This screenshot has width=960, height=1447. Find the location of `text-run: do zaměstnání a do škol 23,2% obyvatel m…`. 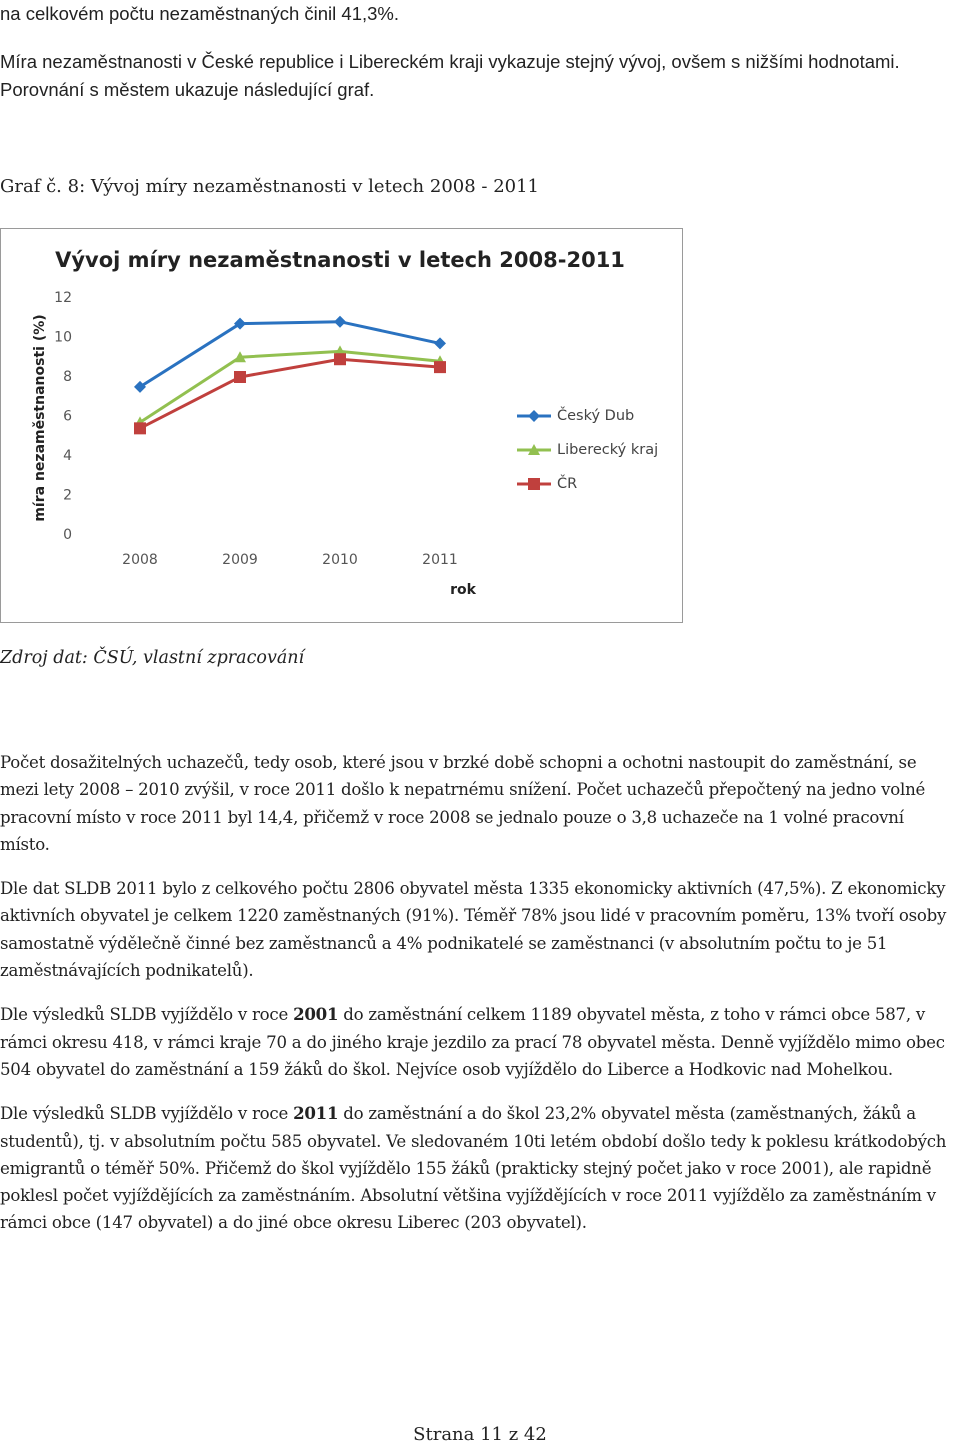

text-run: do zaměstnání a do škol 23,2% obyvatel m… is located at coordinates (473, 1168).